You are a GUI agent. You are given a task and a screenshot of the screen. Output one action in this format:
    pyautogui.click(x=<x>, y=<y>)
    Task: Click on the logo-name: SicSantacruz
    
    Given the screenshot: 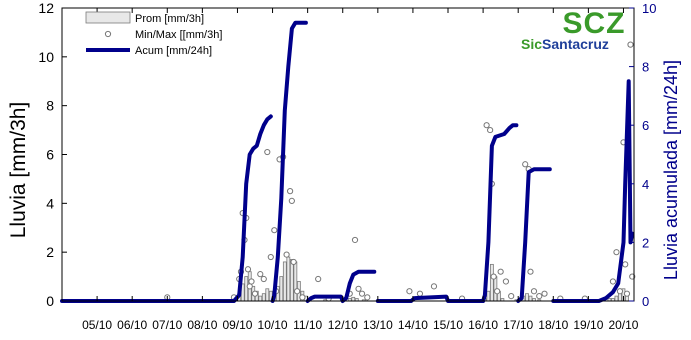 What is the action you would take?
    pyautogui.click(x=565, y=44)
    